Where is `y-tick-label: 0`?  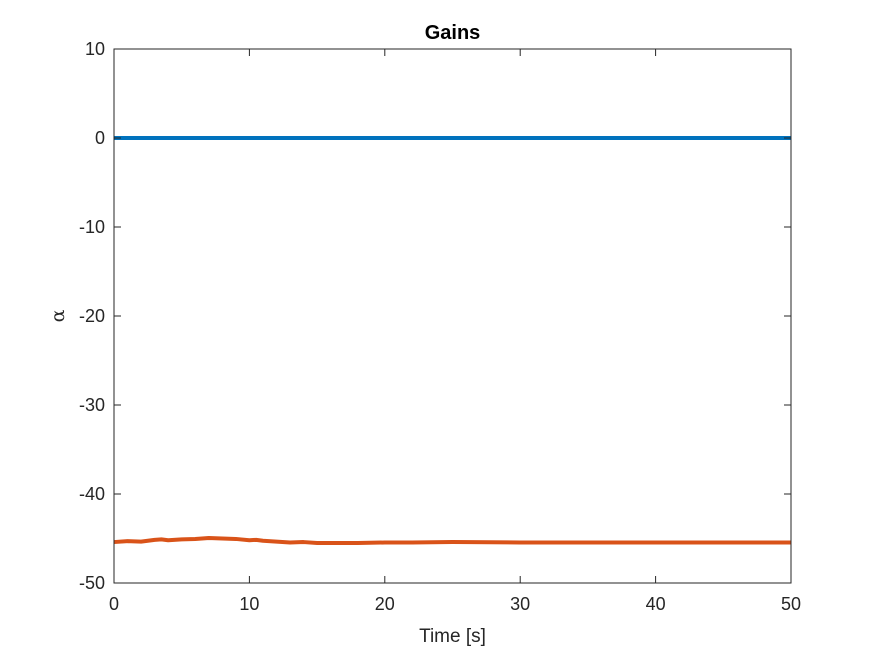
y-tick-label: 0 is located at coordinates (100, 138).